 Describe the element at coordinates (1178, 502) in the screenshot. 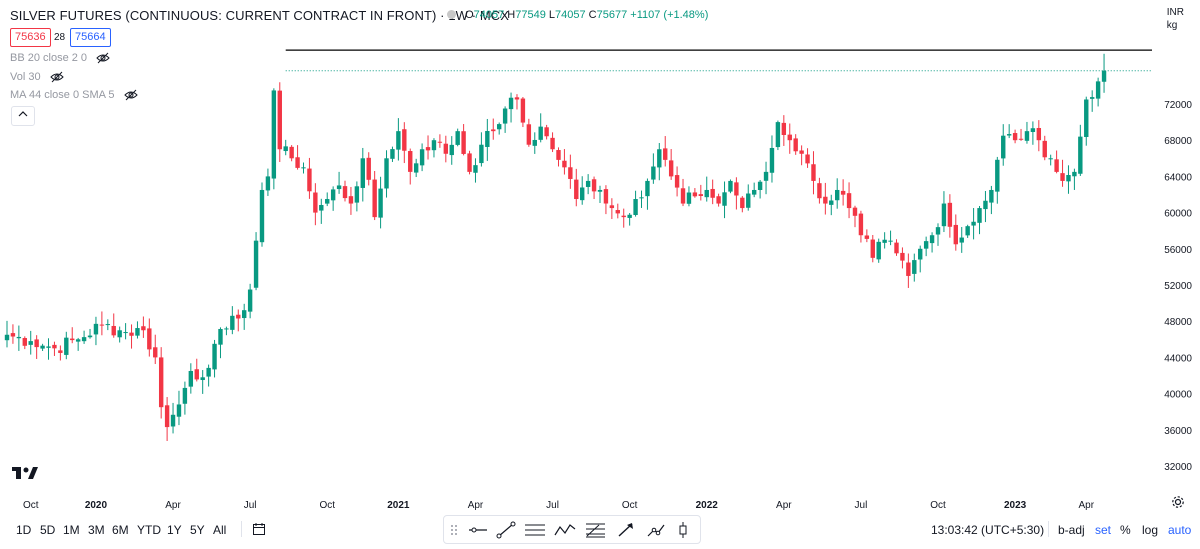

I see `settings-gear-icon` at that location.